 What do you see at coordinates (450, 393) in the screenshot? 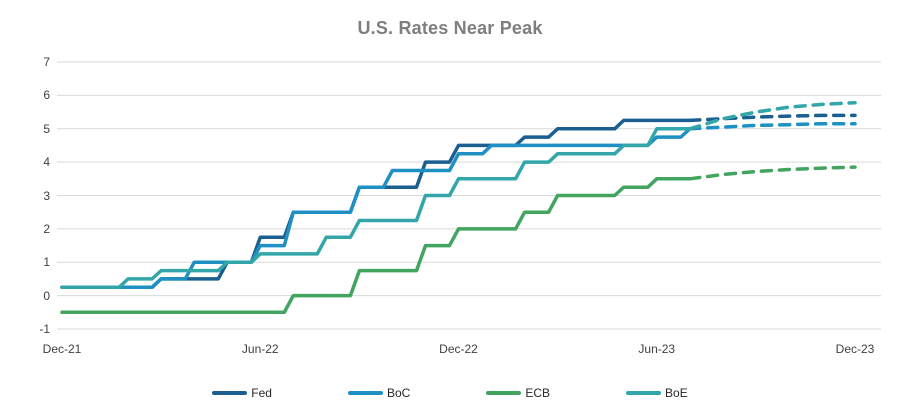
I see `legend: Fed BoC ECB BoE` at bounding box center [450, 393].